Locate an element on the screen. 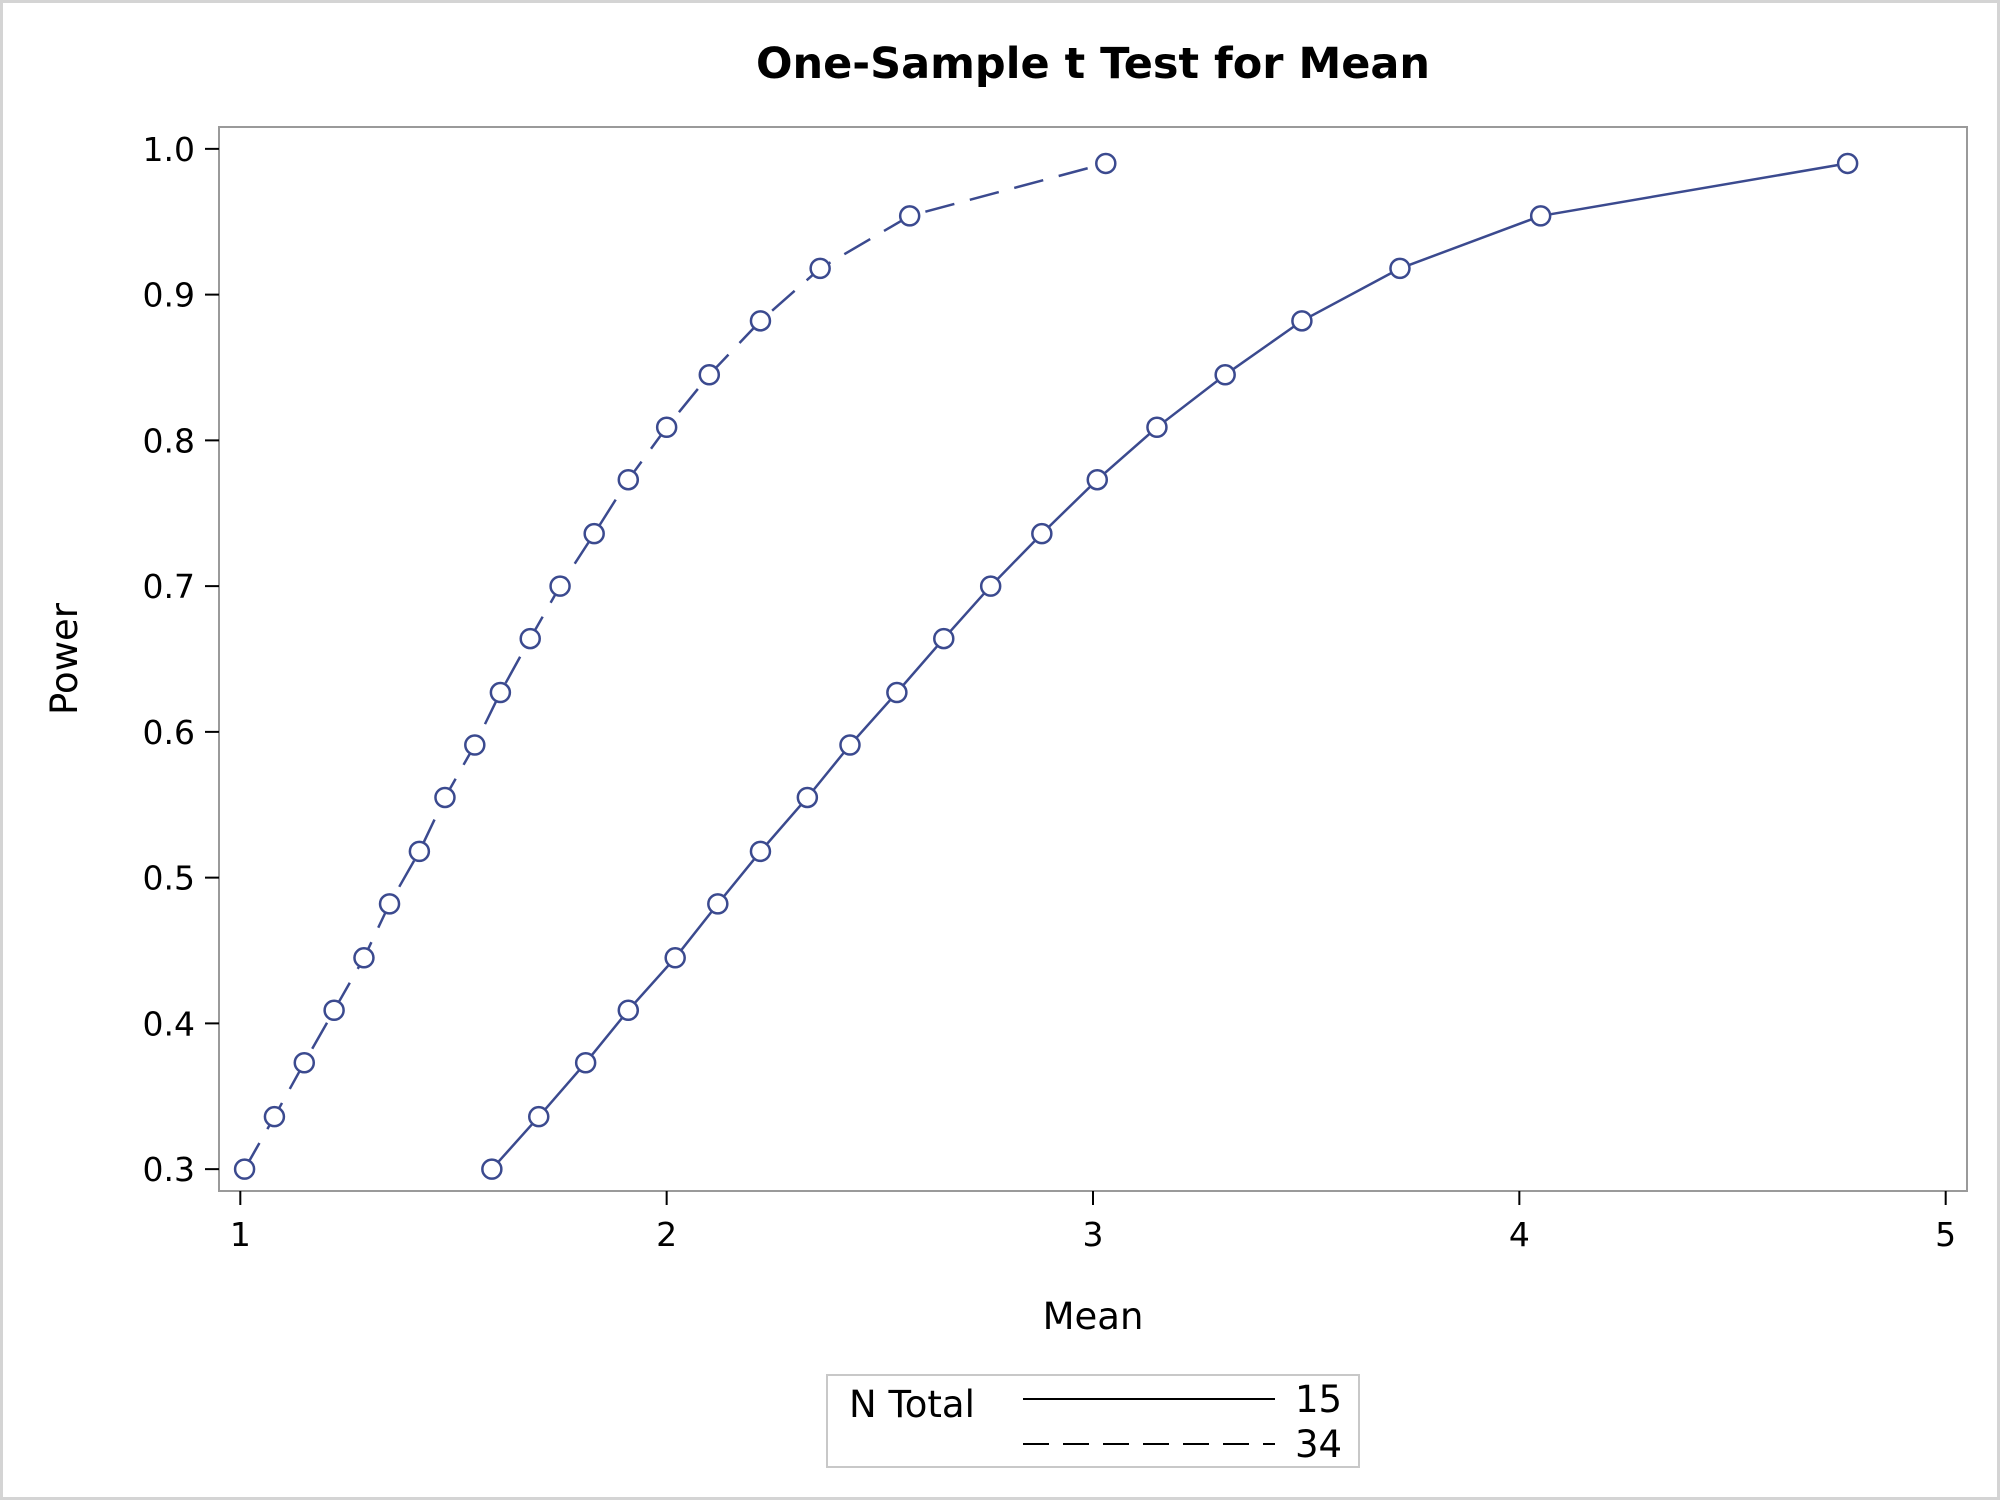  legend-title: N Total is located at coordinates (912, 1404).